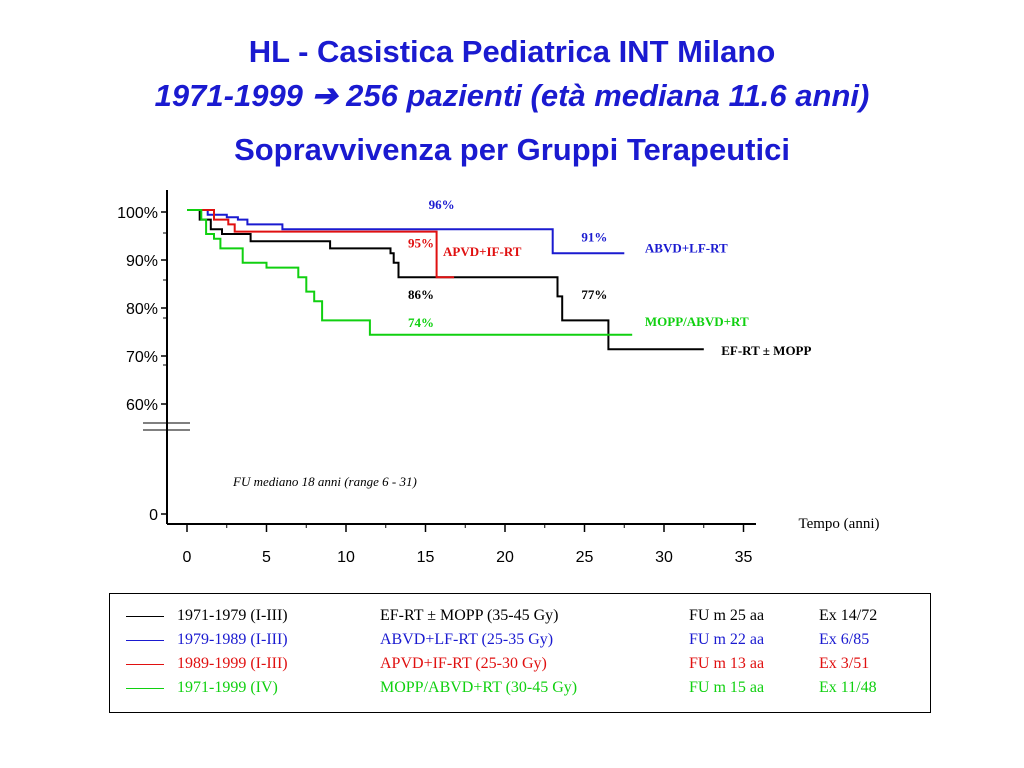  I want to click on y-tick-label: 60%, so click(142, 405).